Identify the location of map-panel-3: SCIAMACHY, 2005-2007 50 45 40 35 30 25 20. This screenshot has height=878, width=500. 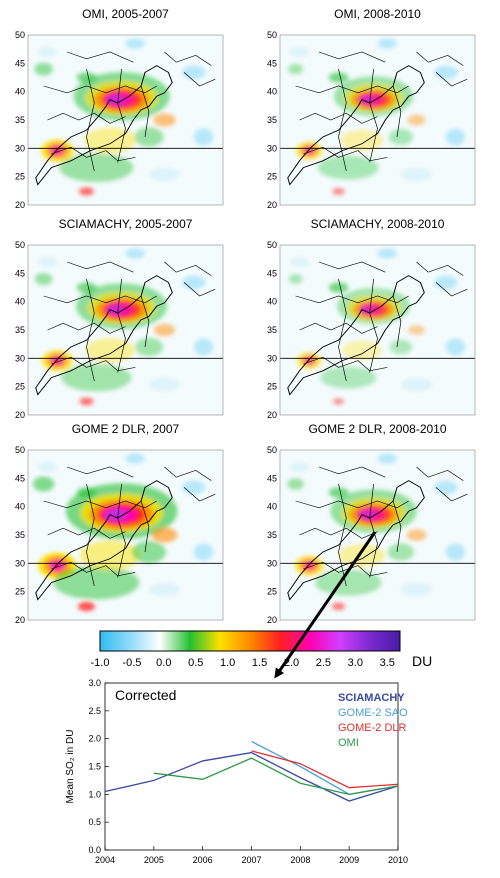
(119, 318).